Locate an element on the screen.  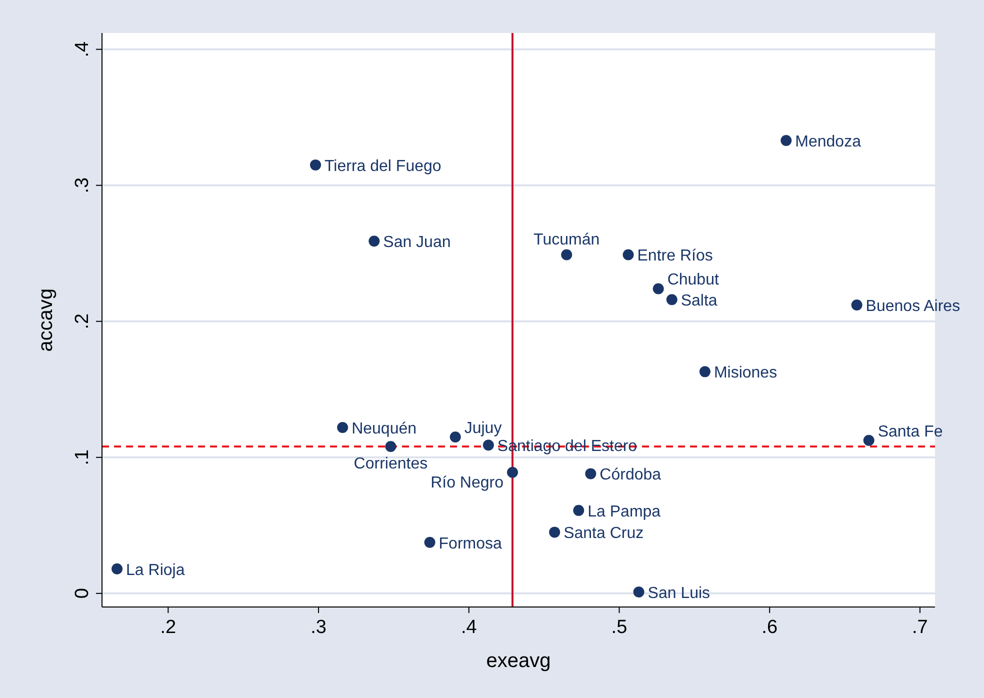
annotation: Neuquén is located at coordinates (384, 429).